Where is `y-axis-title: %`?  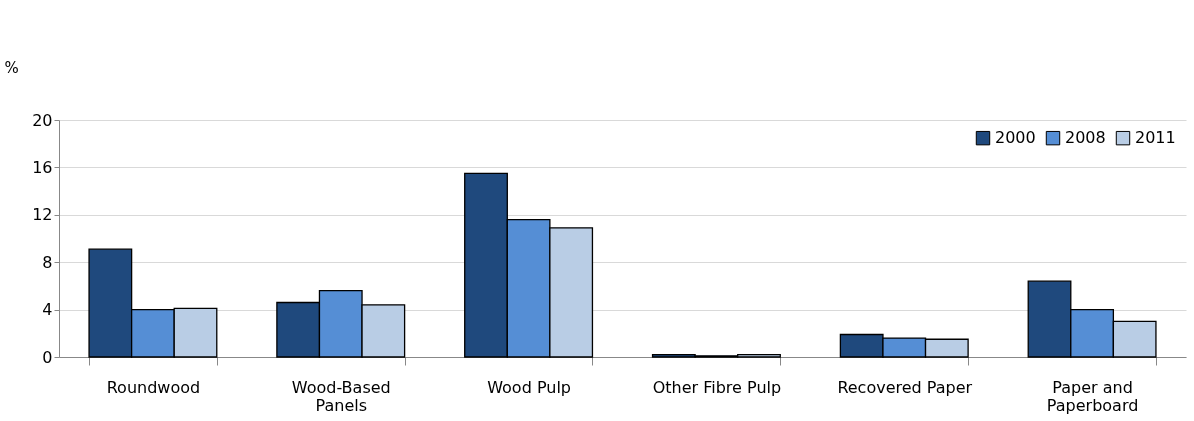 y-axis-title: % is located at coordinates (11, 67).